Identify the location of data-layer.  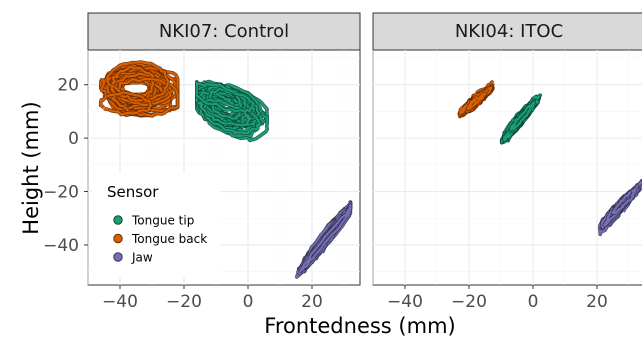
(549, 158).